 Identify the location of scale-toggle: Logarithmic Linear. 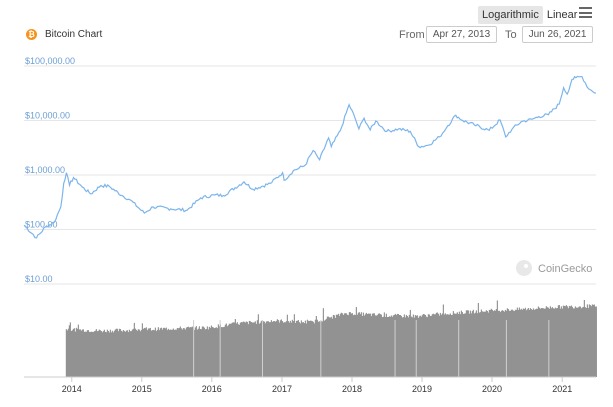
(529, 15).